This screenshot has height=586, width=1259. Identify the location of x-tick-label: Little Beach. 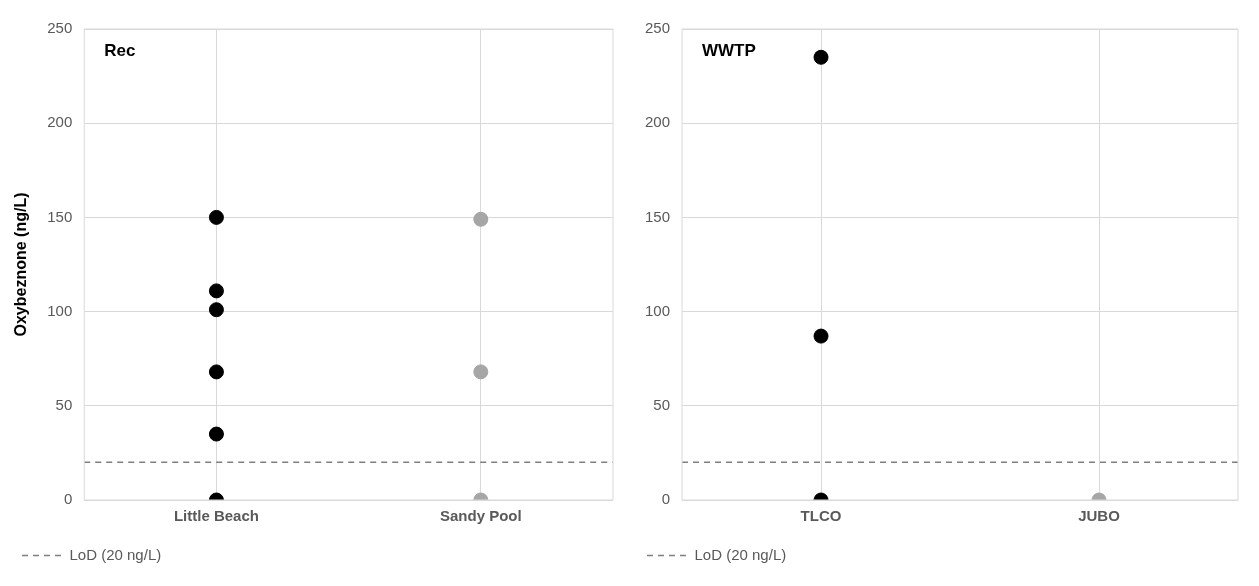
(216, 516).